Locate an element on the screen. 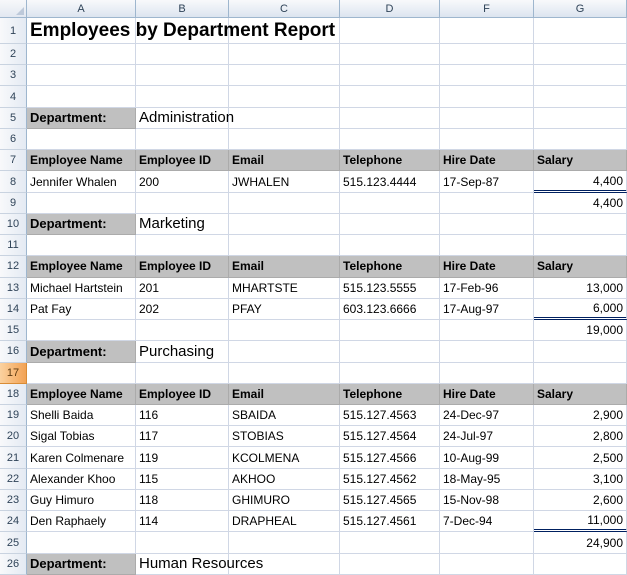  cell-A21: Karen Colmenare is located at coordinates (81, 458).